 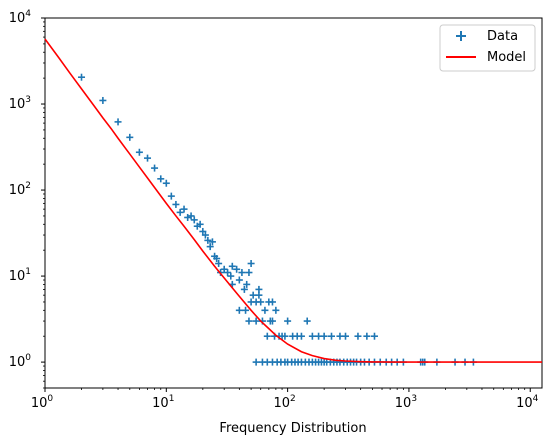 What do you see at coordinates (20, 103) in the screenshot?
I see `y-tick-label: 10³` at bounding box center [20, 103].